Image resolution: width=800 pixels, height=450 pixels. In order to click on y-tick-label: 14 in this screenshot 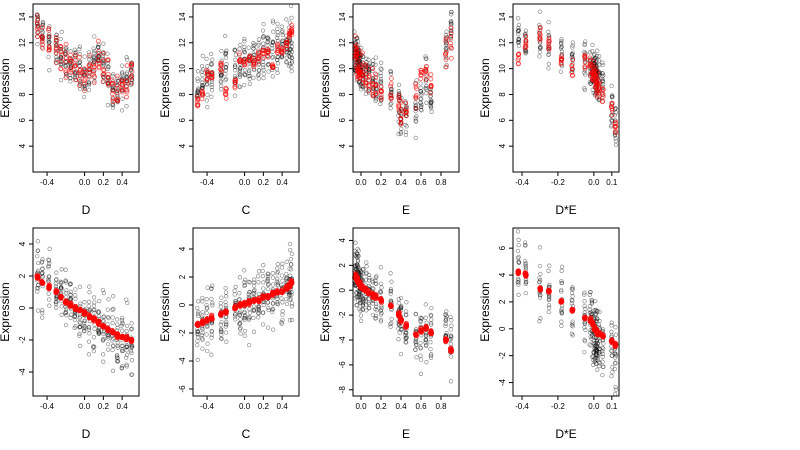, I will do `click(182, 16)`.